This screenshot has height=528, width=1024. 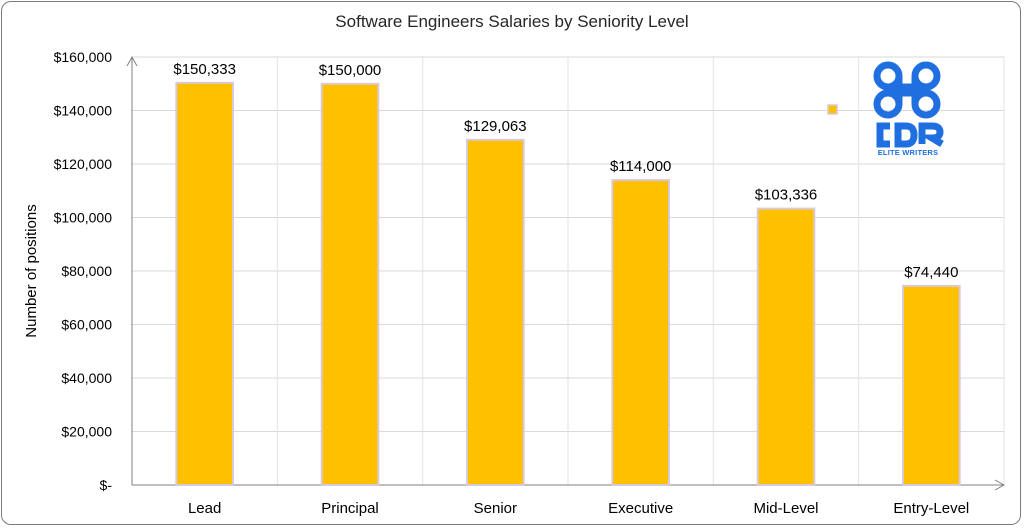 I want to click on y-tick-label: $140,000, so click(x=83, y=111).